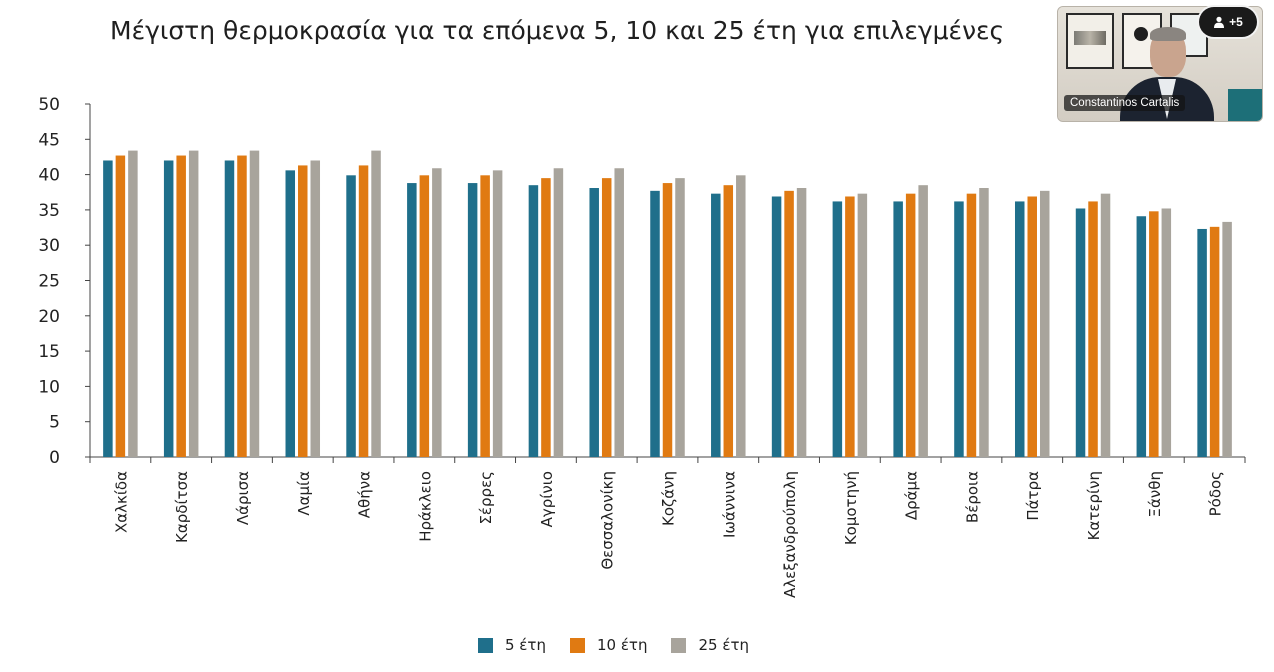 Image resolution: width=1274 pixels, height=672 pixels. What do you see at coordinates (710, 645) in the screenshot?
I see `legend-item-25: 25 έτη` at bounding box center [710, 645].